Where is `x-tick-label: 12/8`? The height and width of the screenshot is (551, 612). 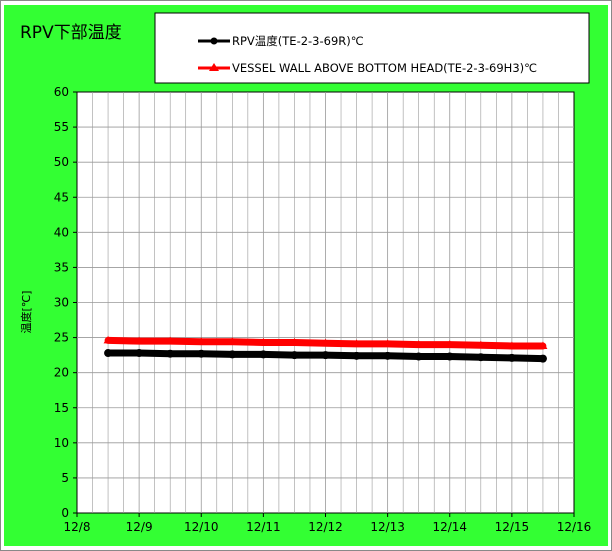 x-tick-label: 12/8 is located at coordinates (77, 527).